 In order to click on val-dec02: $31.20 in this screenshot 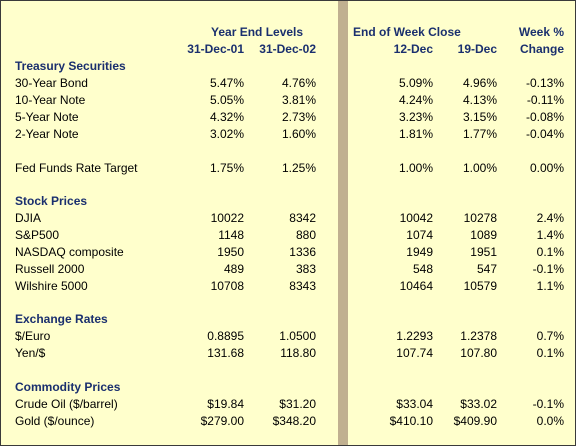, I will do `click(297, 404)`.